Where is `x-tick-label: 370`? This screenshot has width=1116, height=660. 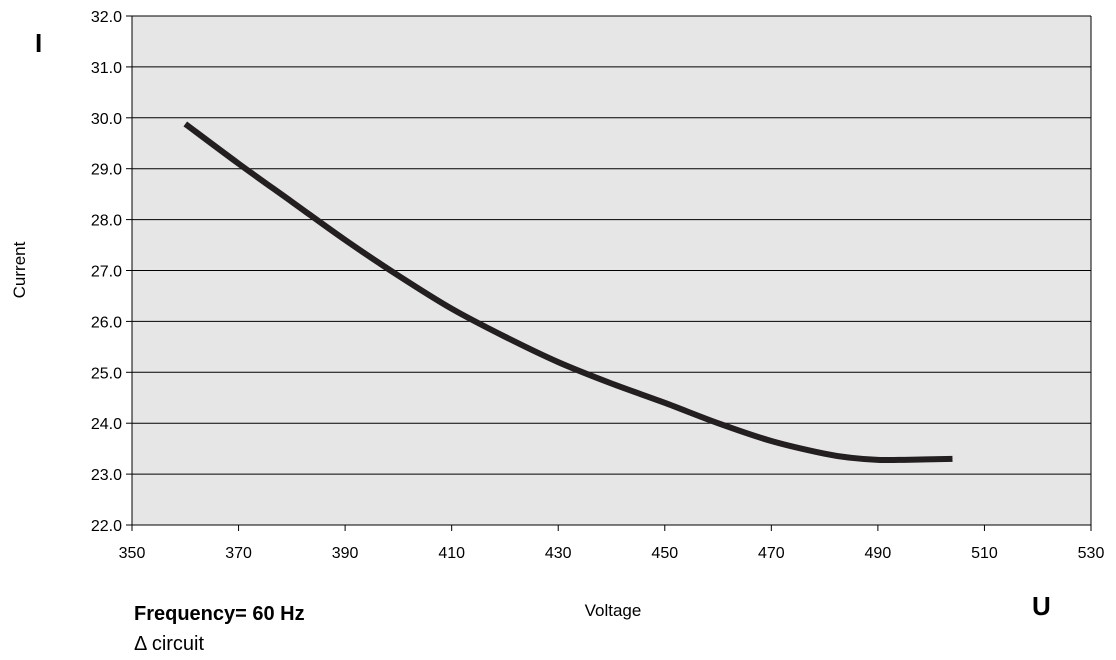
x-tick-label: 370 is located at coordinates (238, 553).